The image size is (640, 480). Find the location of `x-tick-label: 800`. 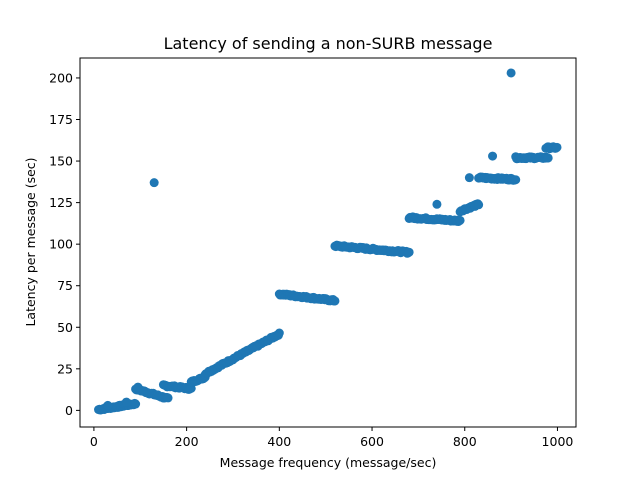

x-tick-label: 800 is located at coordinates (465, 441).